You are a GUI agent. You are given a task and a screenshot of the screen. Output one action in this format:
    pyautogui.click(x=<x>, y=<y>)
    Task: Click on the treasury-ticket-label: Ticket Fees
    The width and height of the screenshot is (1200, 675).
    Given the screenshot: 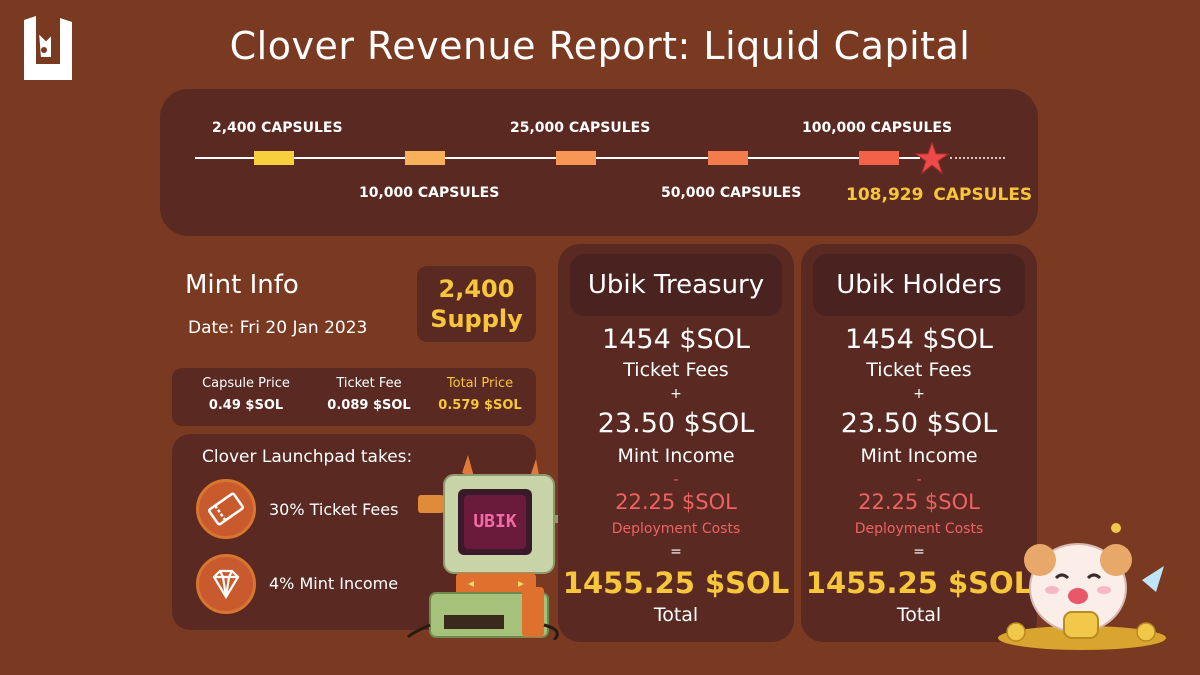 What is the action you would take?
    pyautogui.click(x=676, y=370)
    